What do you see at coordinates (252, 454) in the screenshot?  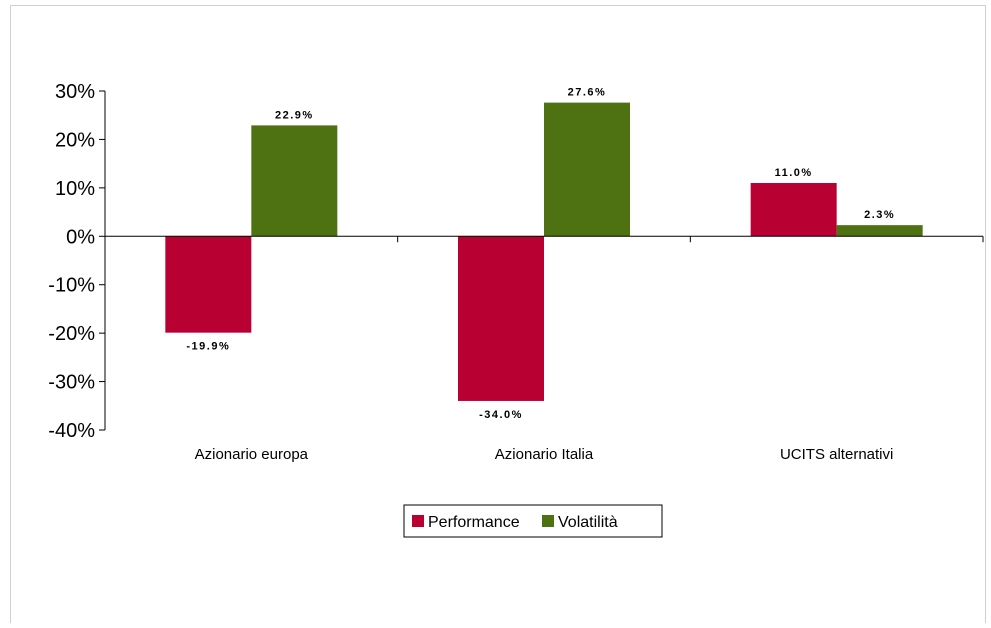 I see `category-label: Azionario europa` at bounding box center [252, 454].